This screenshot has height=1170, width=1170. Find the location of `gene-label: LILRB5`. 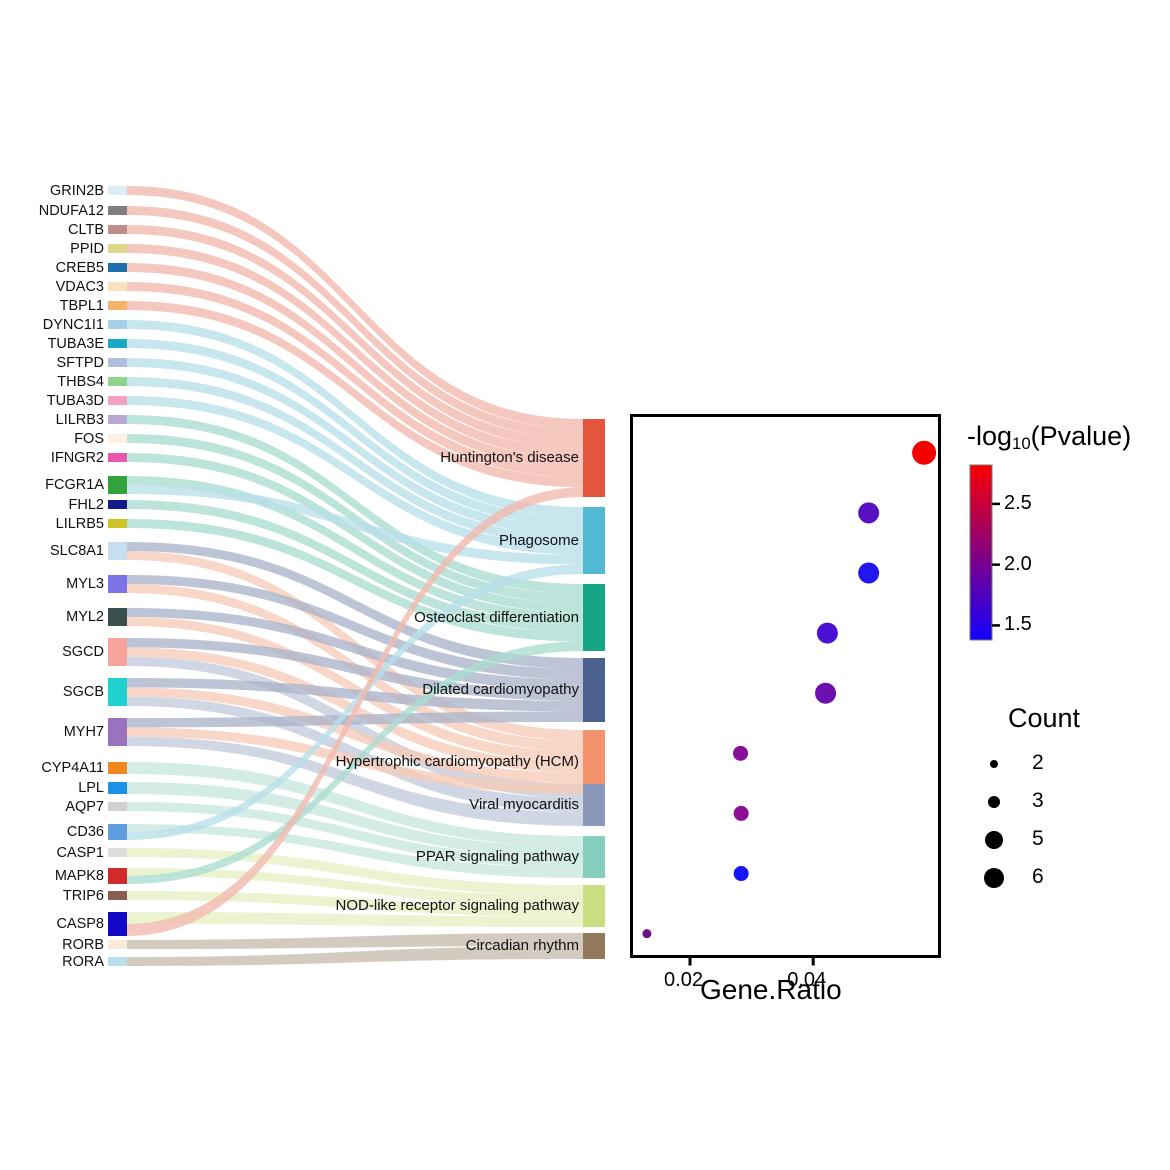

gene-label: LILRB5 is located at coordinates (79, 523).